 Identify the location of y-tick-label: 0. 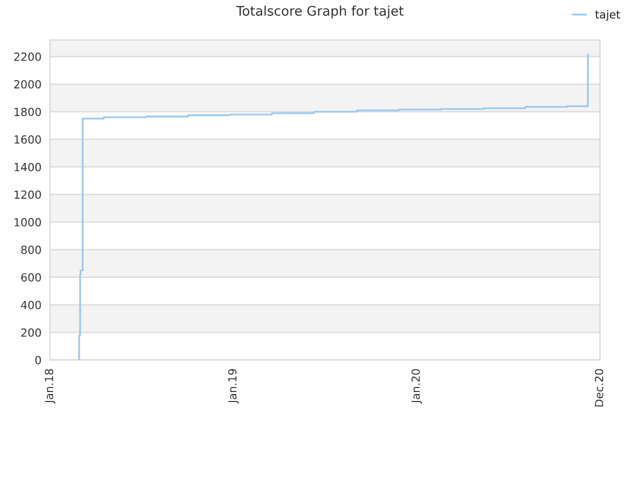
(38, 360).